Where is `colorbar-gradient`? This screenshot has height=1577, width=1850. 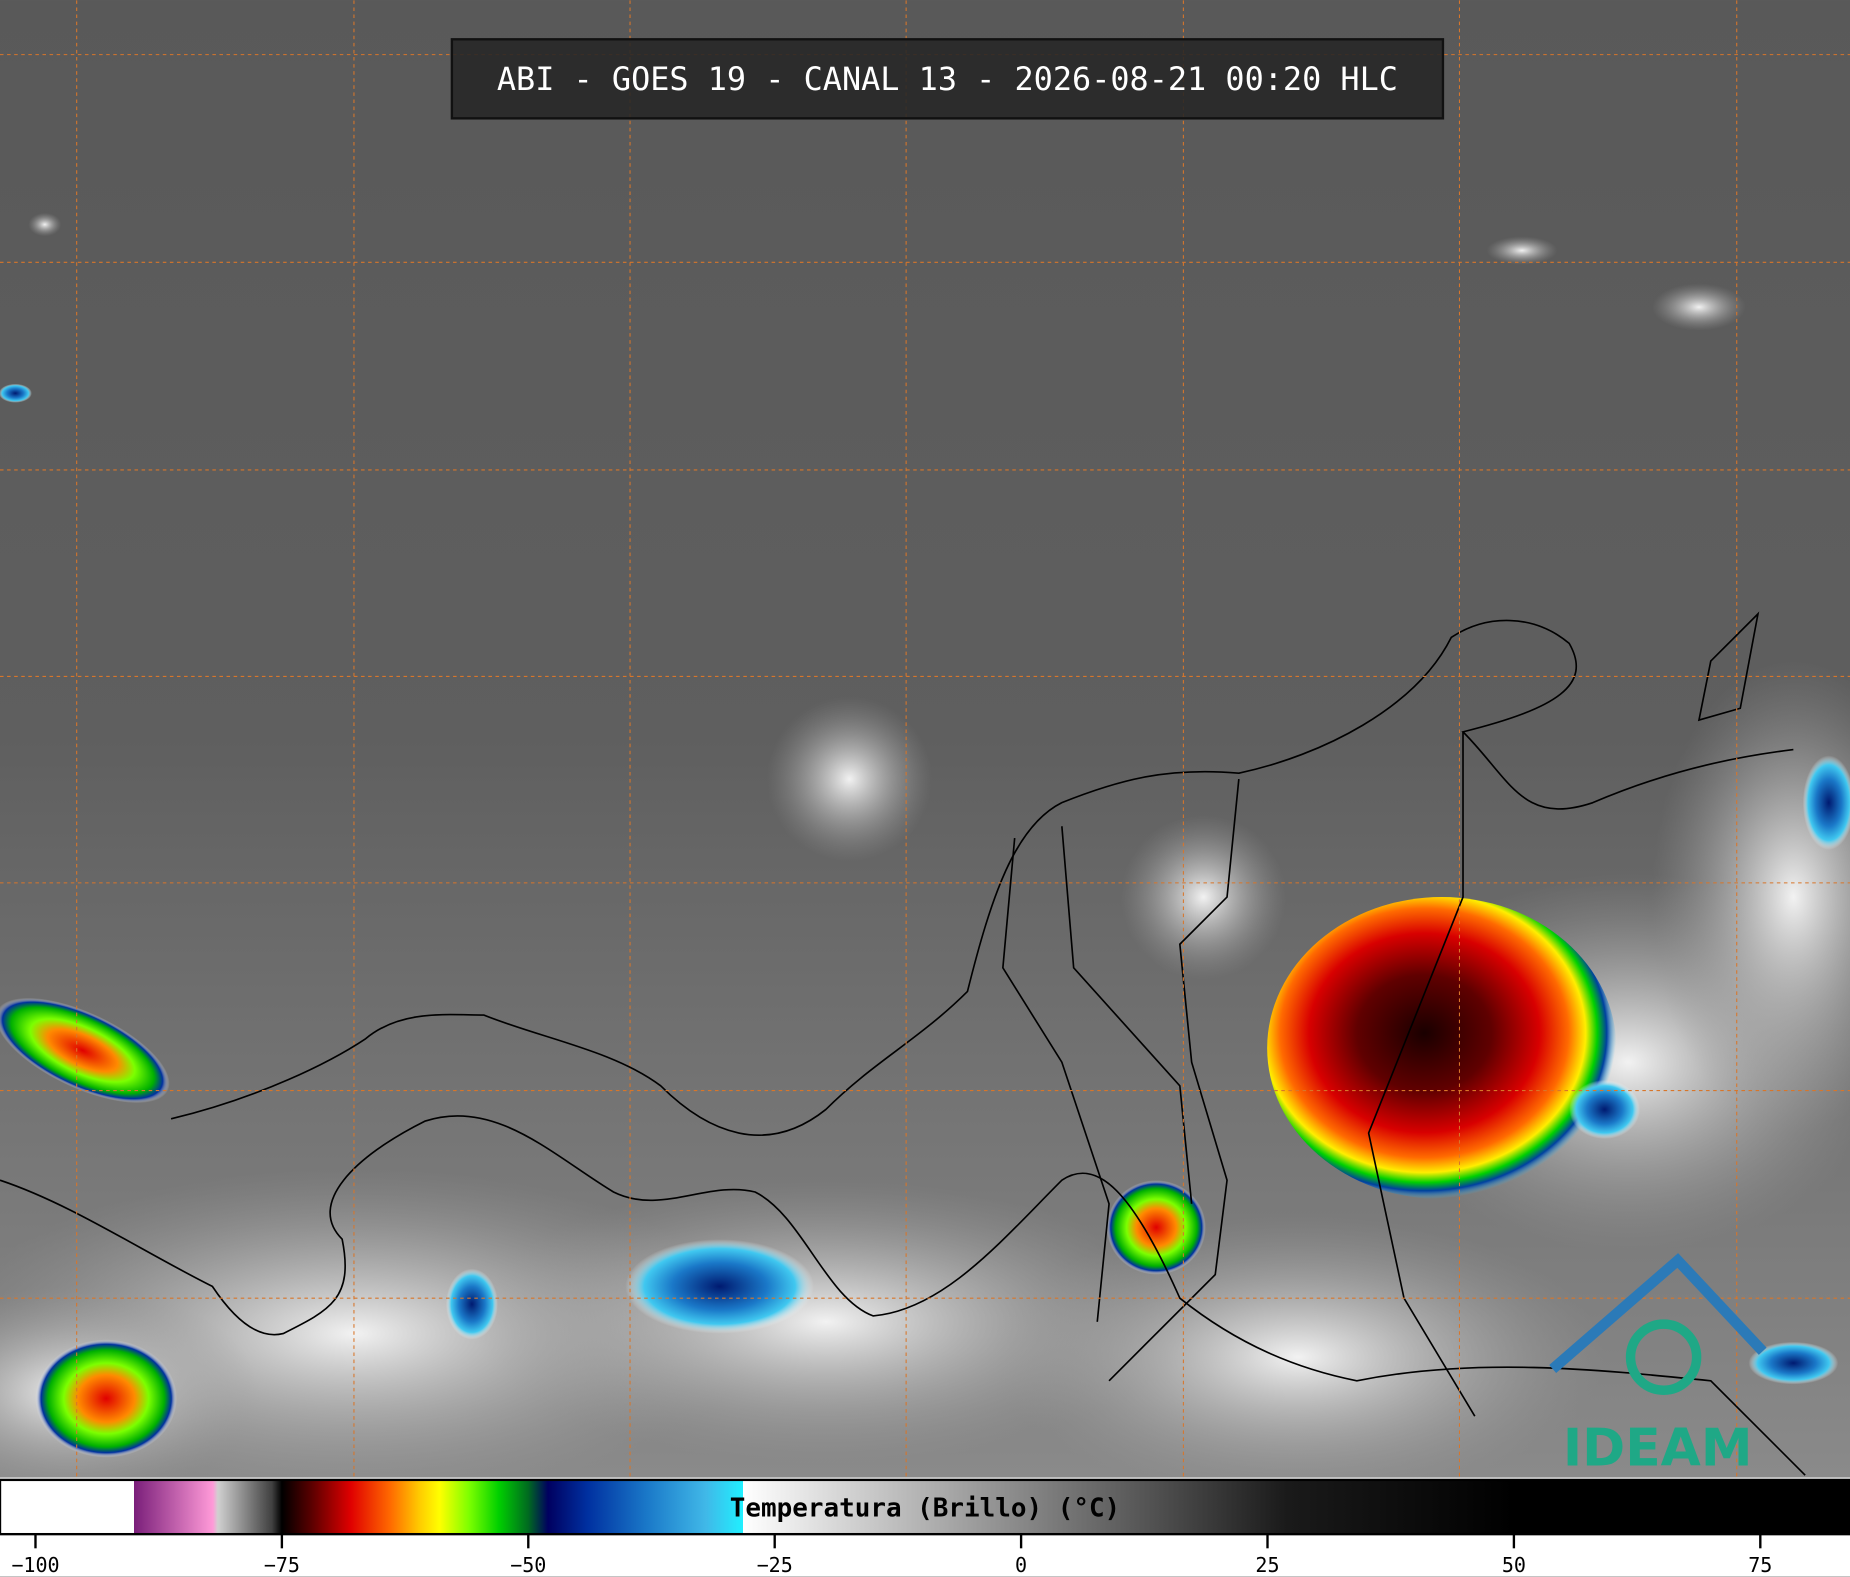
colorbar-gradient is located at coordinates (925, 1507).